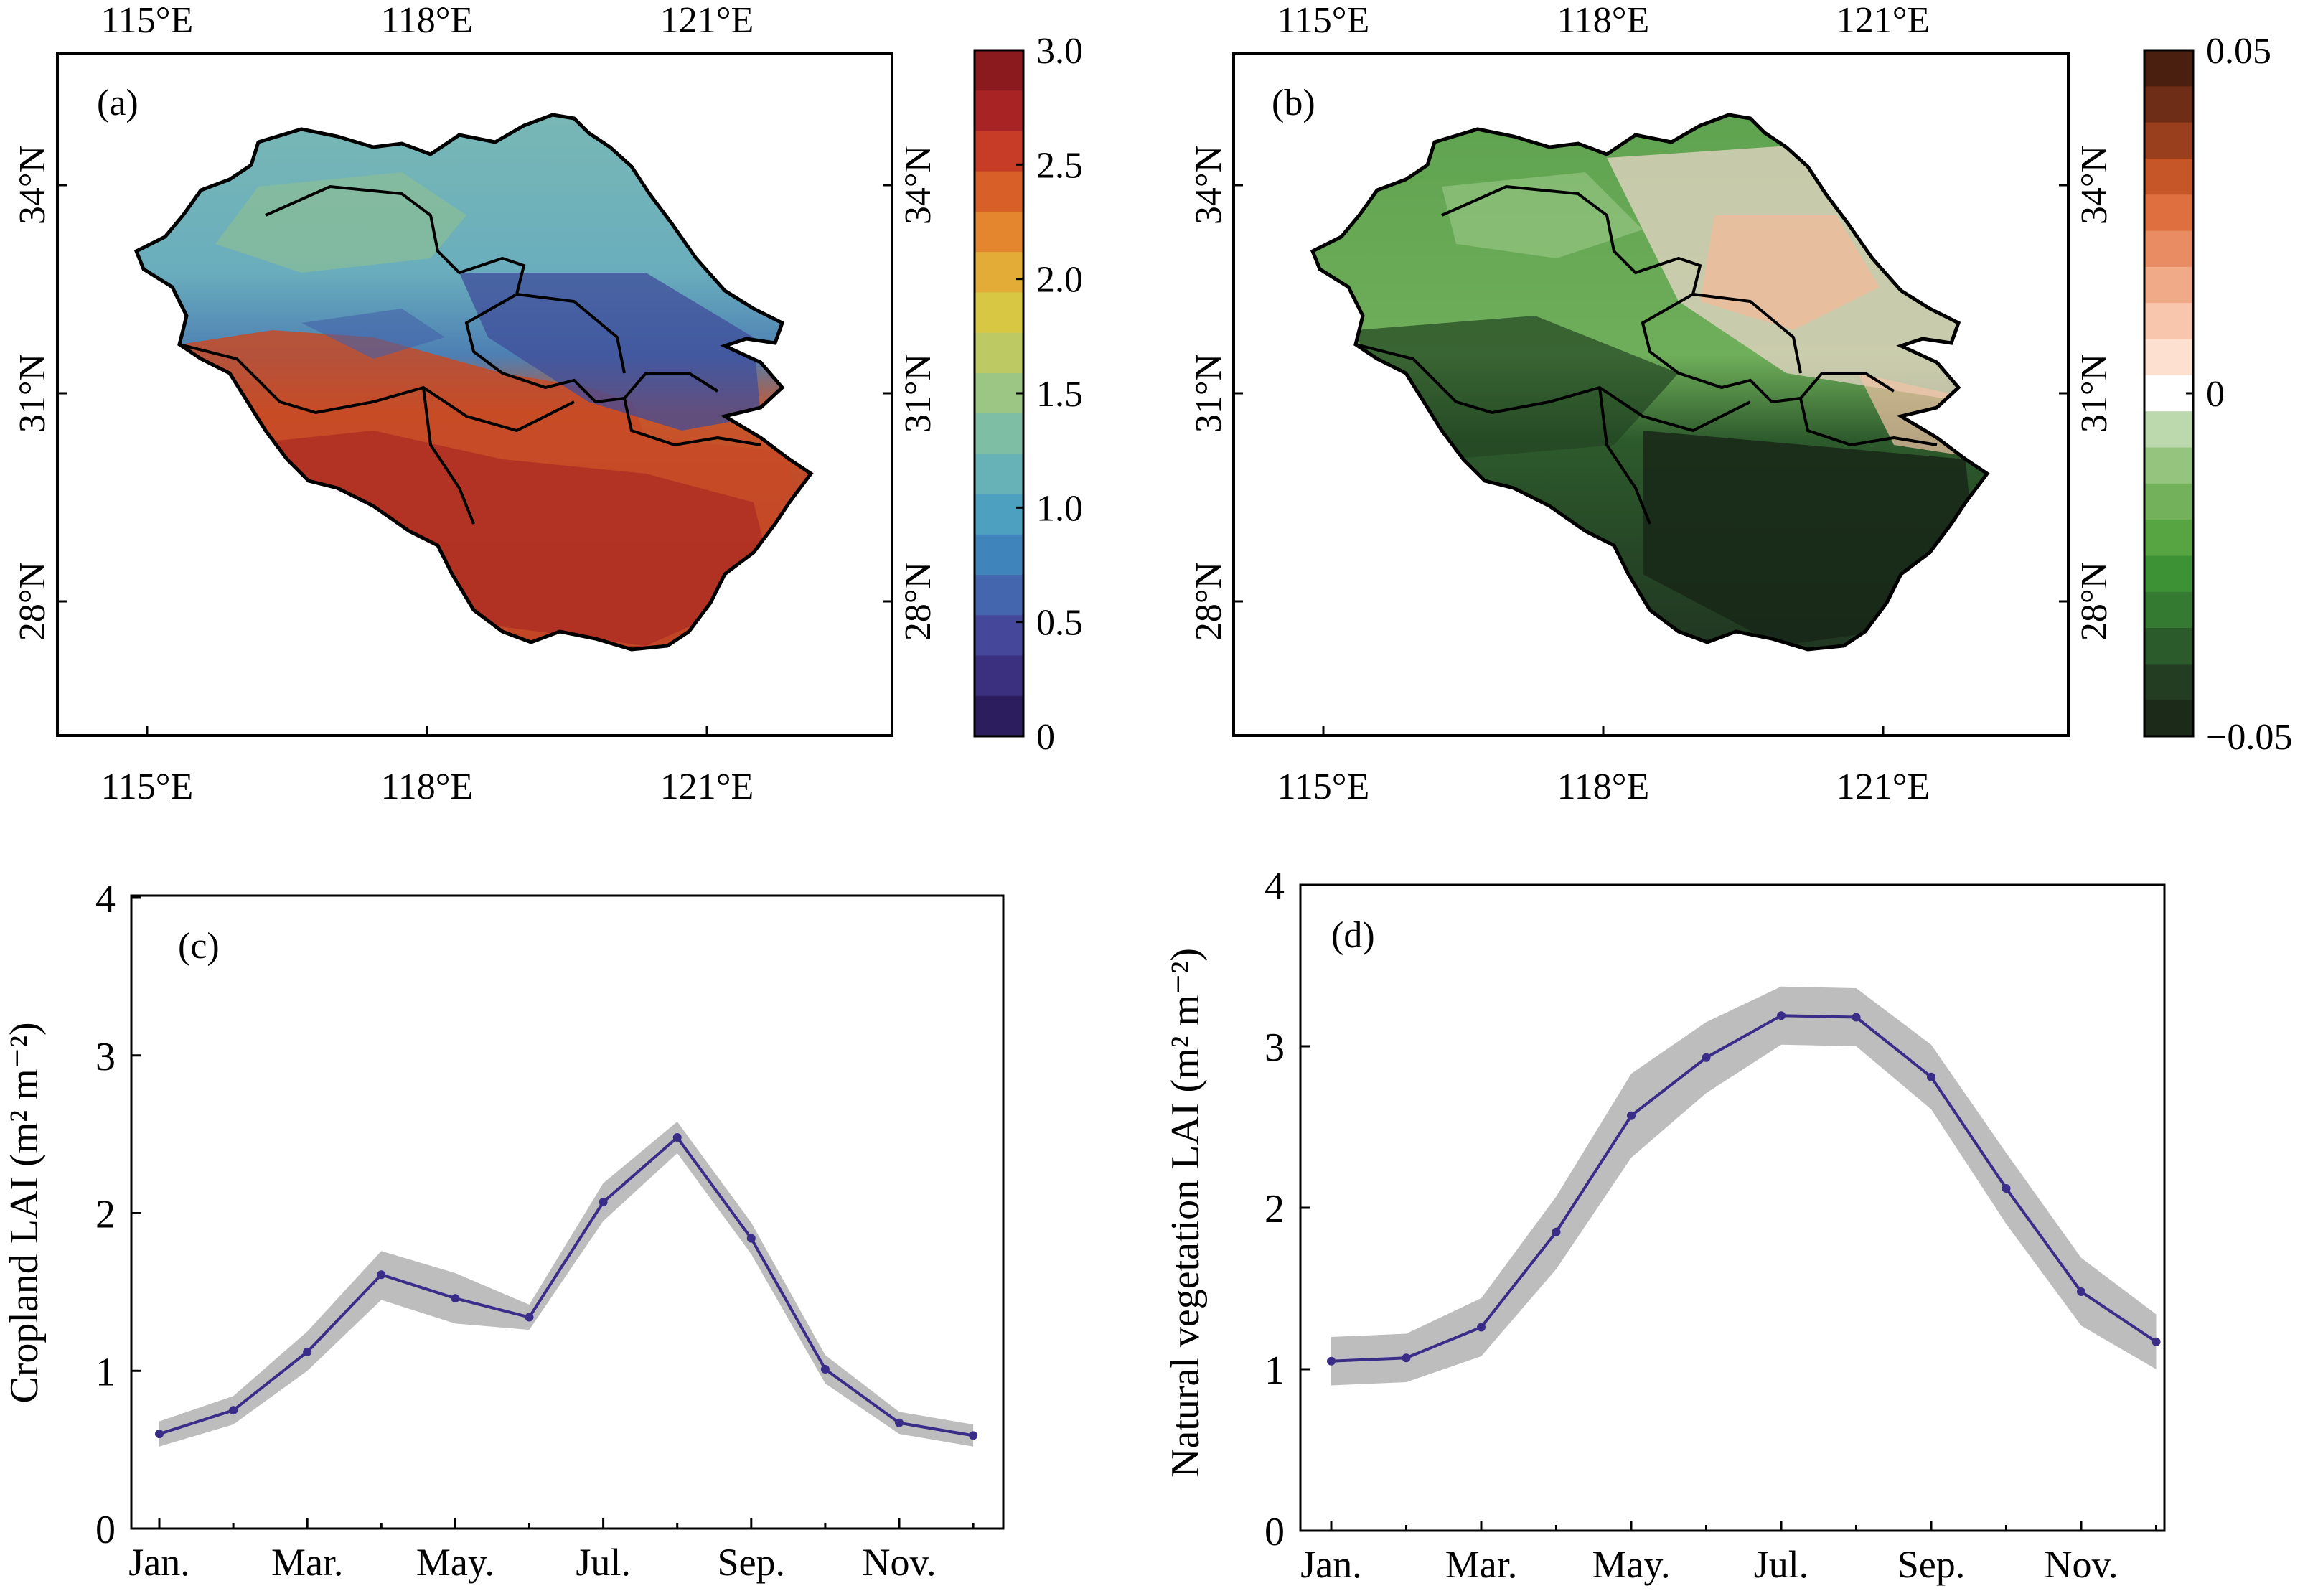  I want to click on panel-b-colorbar-tick-label: 0, so click(2215, 394).